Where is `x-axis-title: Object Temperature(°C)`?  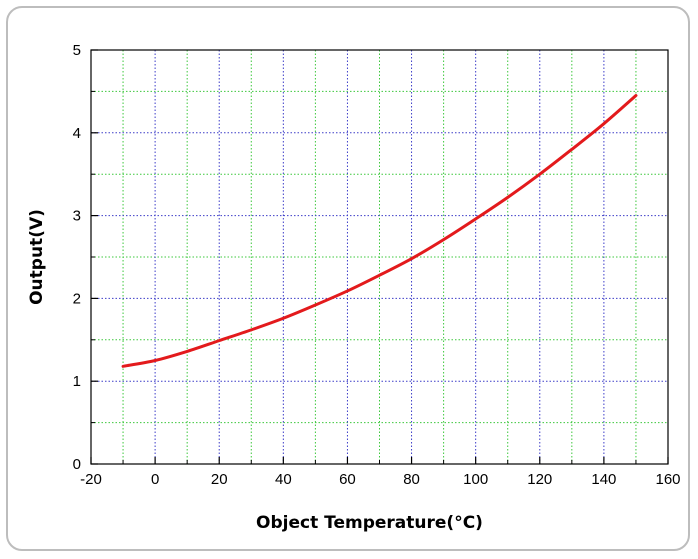
x-axis-title: Object Temperature(°C) is located at coordinates (369, 523).